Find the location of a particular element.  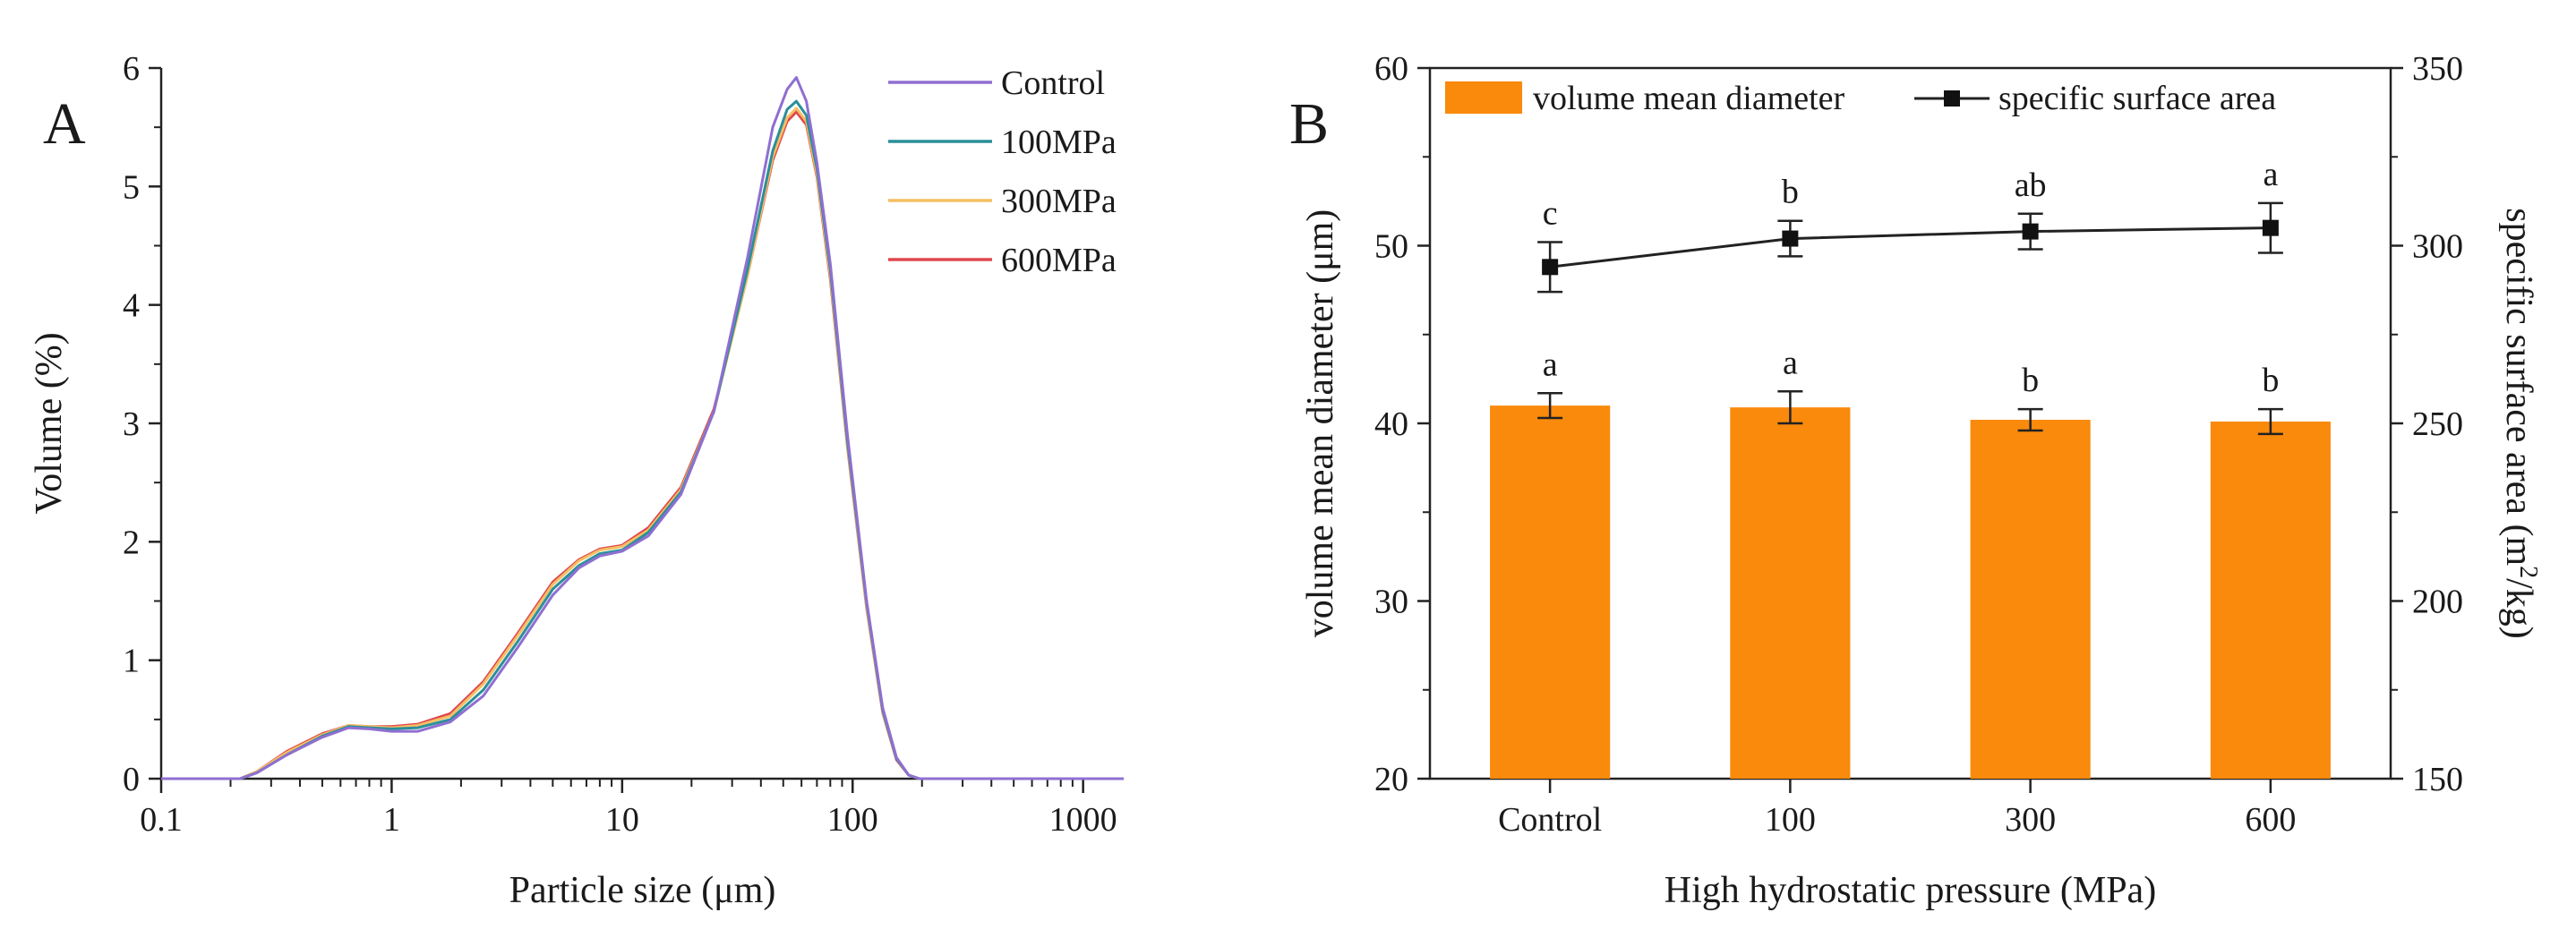

panel-a-x-tick-label: 10 is located at coordinates (622, 820).